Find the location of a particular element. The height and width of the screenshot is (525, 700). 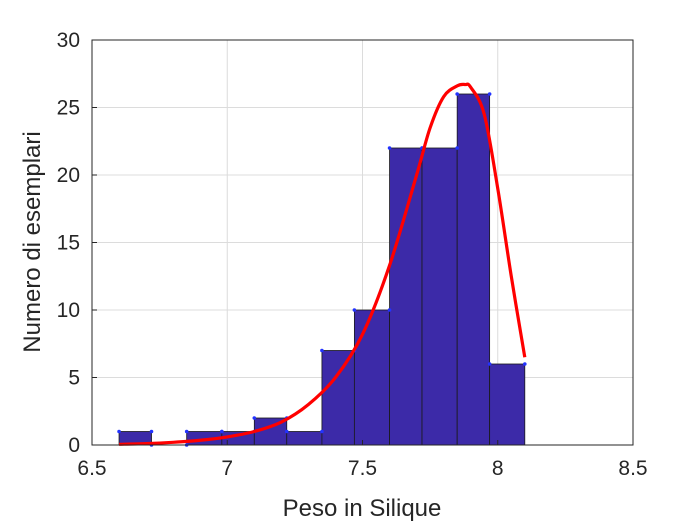

y-tick-label: 15 is located at coordinates (68, 243).